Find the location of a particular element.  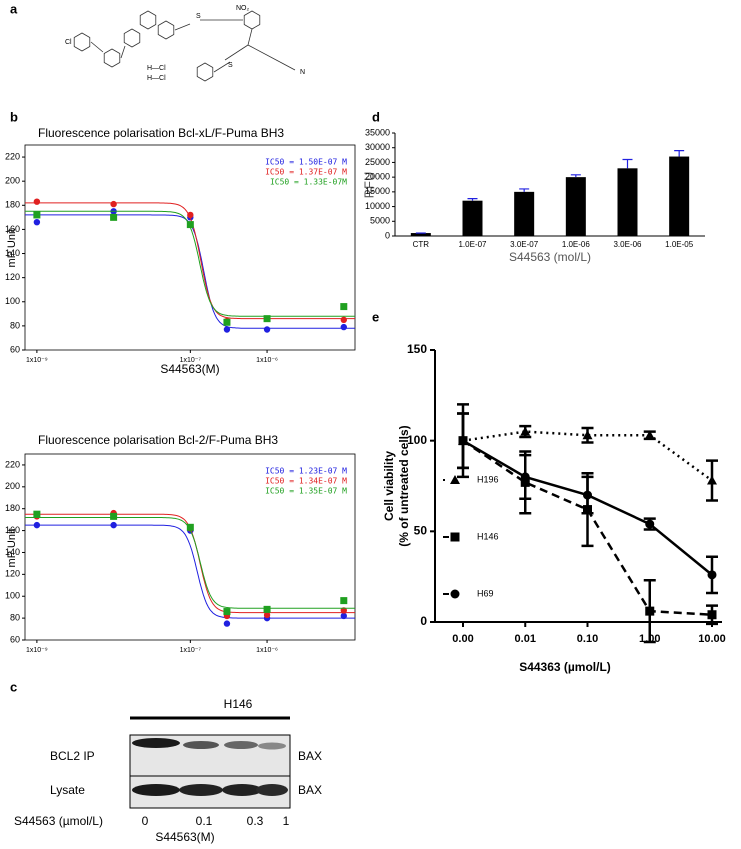

legend-entry: IC50 = 1.34E-07 M is located at coordinates (306, 481).